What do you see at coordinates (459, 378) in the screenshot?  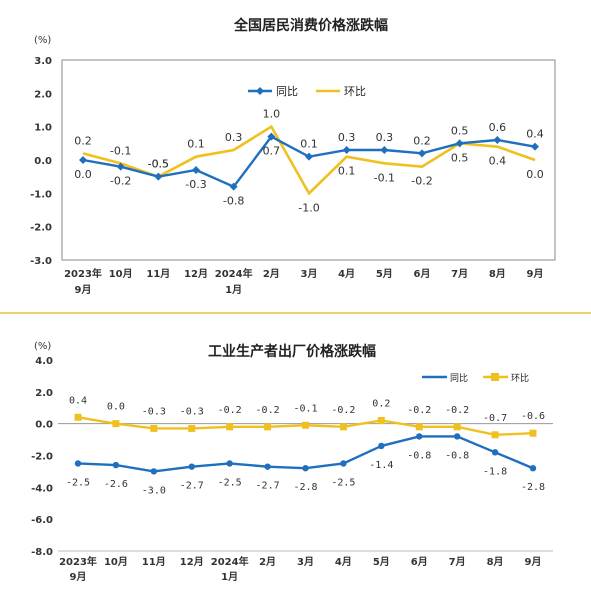 I see `legend-label-yoy: 同比` at bounding box center [459, 378].